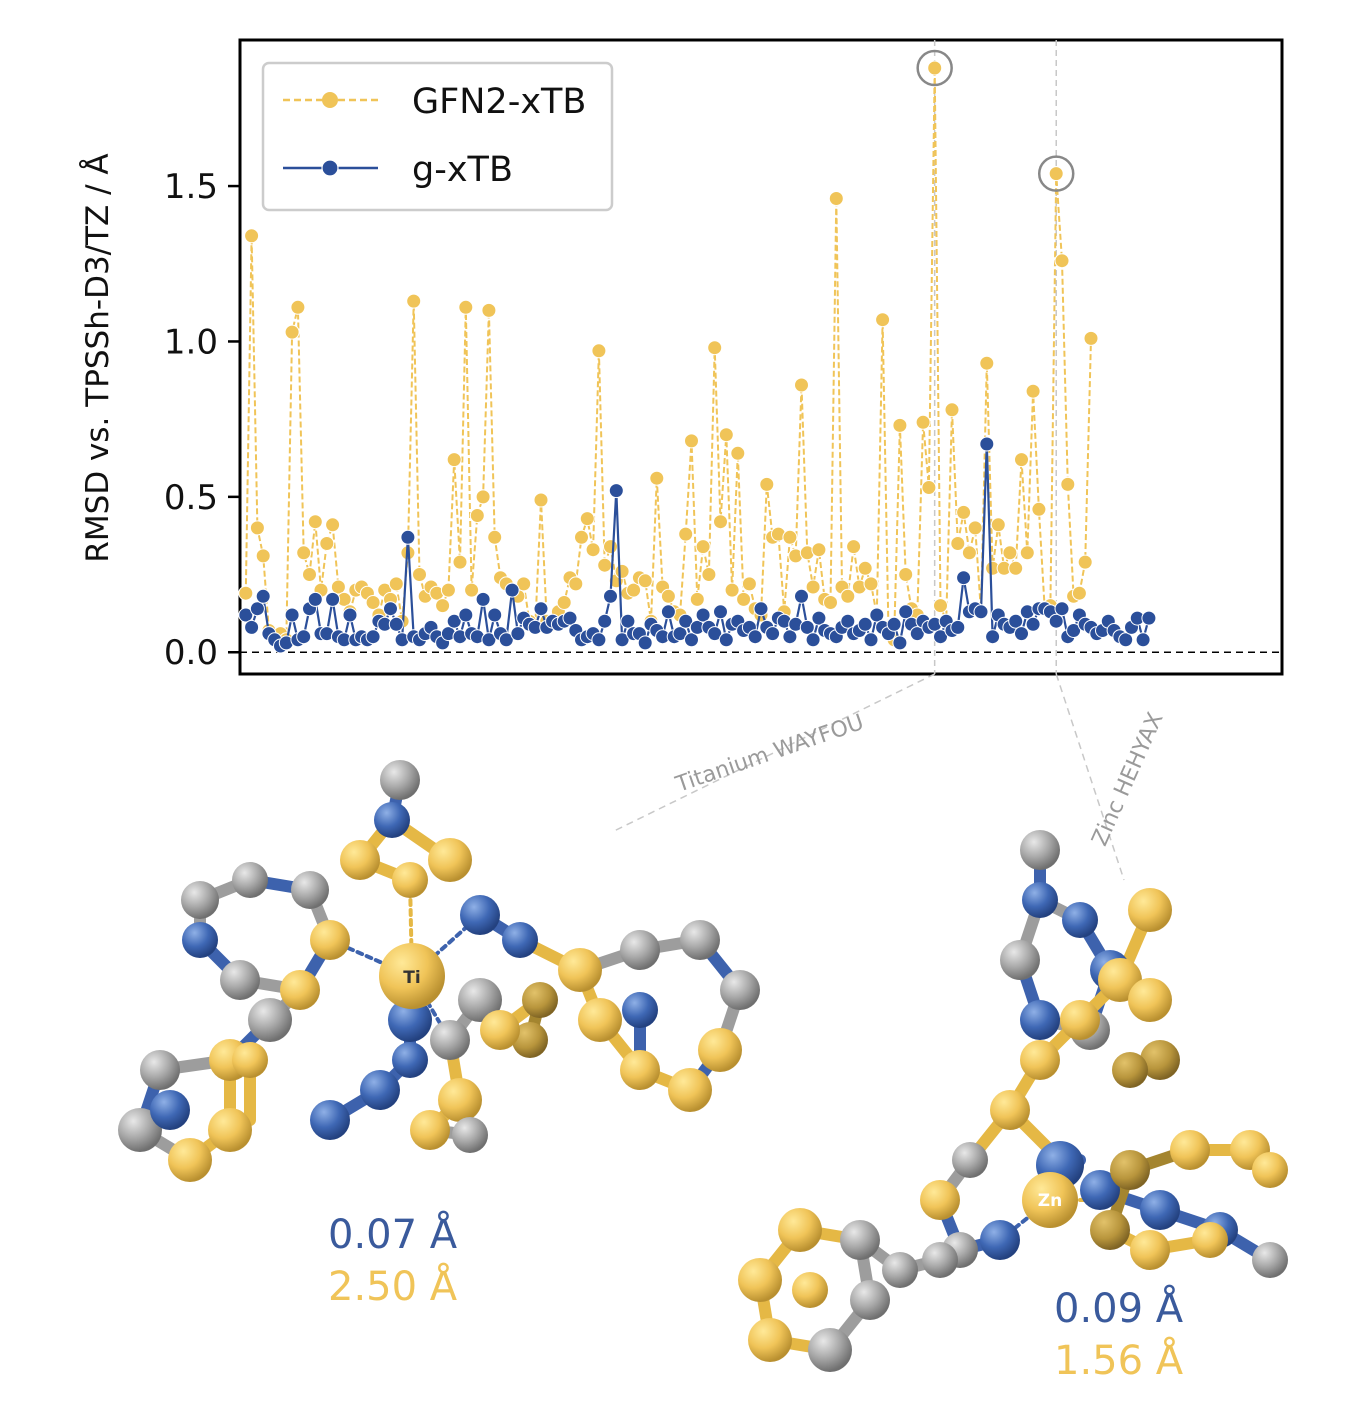 This screenshot has height=1422, width=1356. Describe the element at coordinates (934, 68) in the screenshot. I see `highlight-ring` at that location.